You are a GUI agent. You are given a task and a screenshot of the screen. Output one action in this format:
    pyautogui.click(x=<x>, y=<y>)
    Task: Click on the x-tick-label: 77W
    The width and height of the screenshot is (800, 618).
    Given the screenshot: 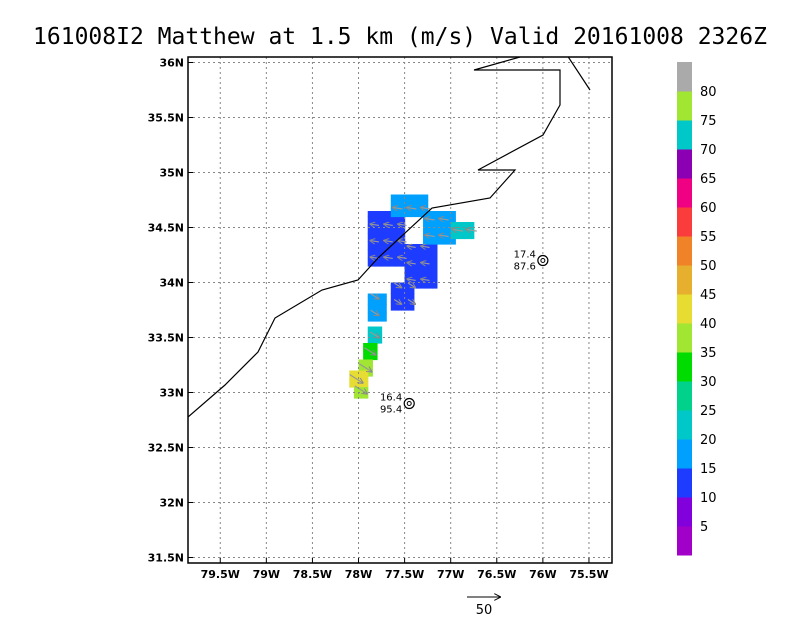 What is the action you would take?
    pyautogui.click(x=450, y=574)
    